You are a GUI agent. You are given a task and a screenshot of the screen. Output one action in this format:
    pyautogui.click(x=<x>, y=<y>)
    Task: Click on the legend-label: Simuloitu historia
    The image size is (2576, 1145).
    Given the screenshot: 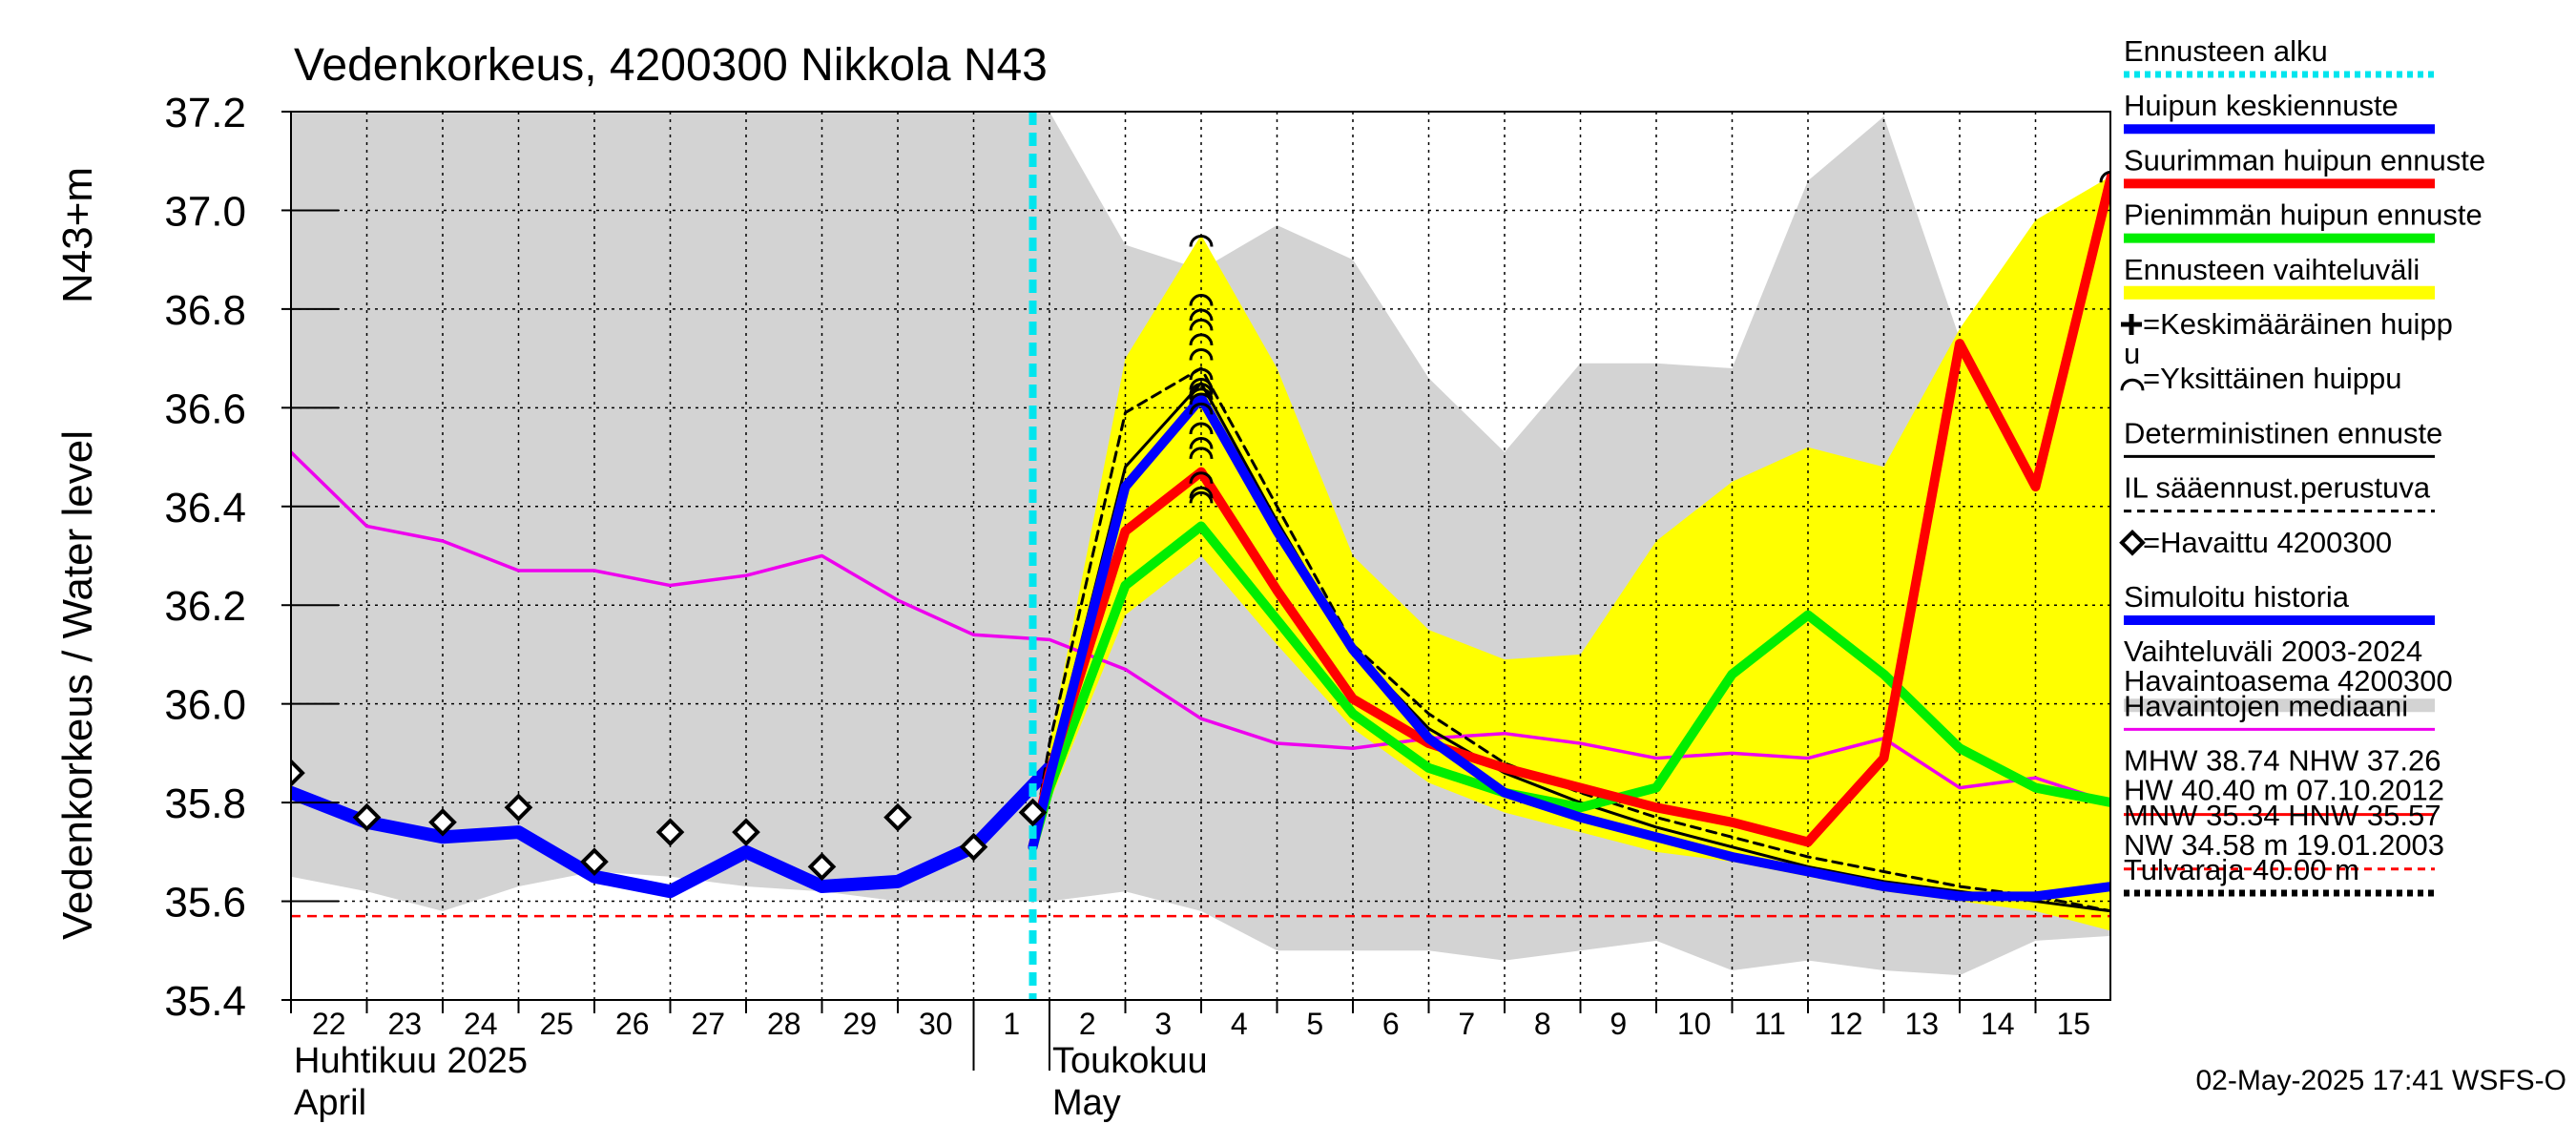 What is the action you would take?
    pyautogui.click(x=2237, y=597)
    